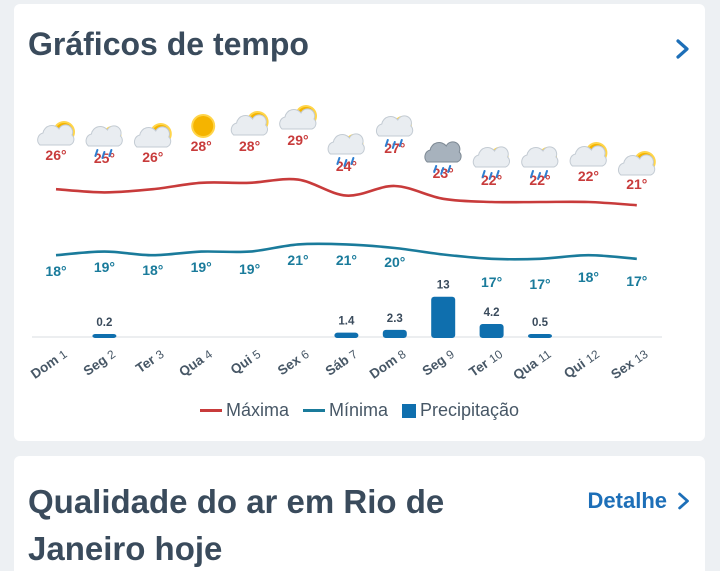 The height and width of the screenshot is (571, 720). I want to click on legend-item-min: Mínima, so click(345, 410).